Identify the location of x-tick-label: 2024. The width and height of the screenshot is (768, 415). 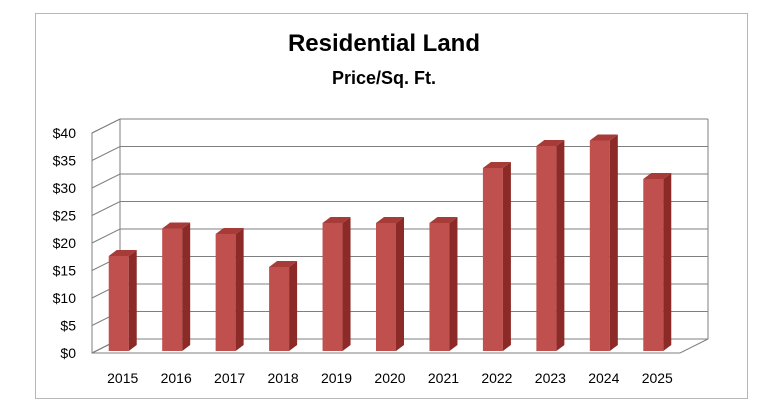
(603, 378).